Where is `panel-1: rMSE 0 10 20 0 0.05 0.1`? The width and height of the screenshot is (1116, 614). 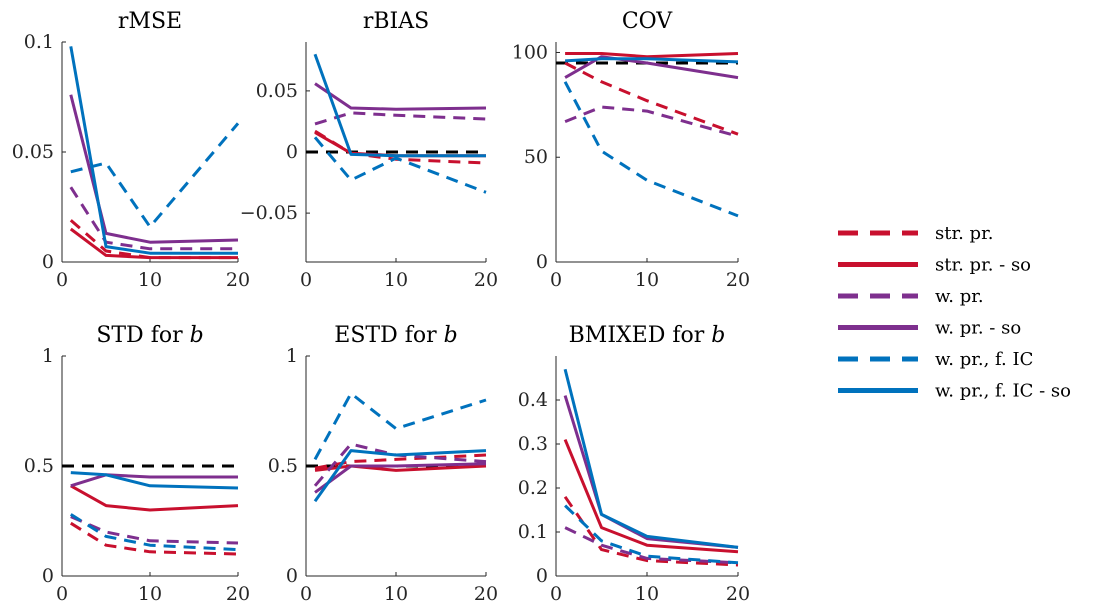 panel-1: rMSE 0 10 20 0 0.05 0.1 is located at coordinates (131, 150).